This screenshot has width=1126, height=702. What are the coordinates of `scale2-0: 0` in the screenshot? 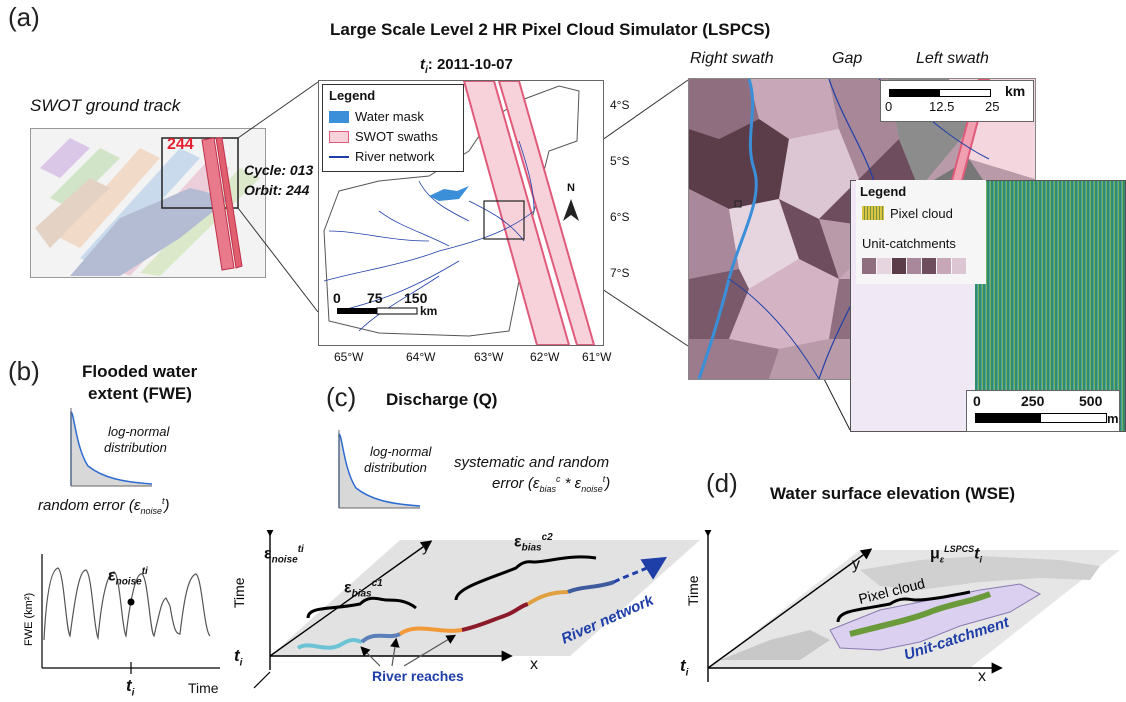 It's located at (889, 106).